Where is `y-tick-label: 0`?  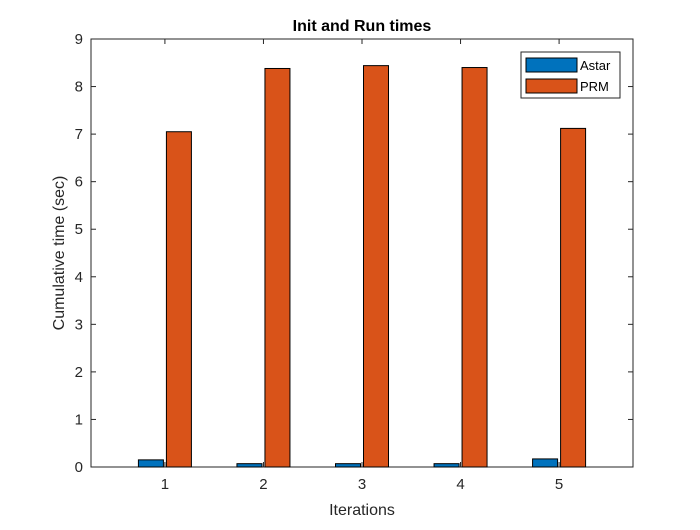 y-tick-label: 0 is located at coordinates (79, 467).